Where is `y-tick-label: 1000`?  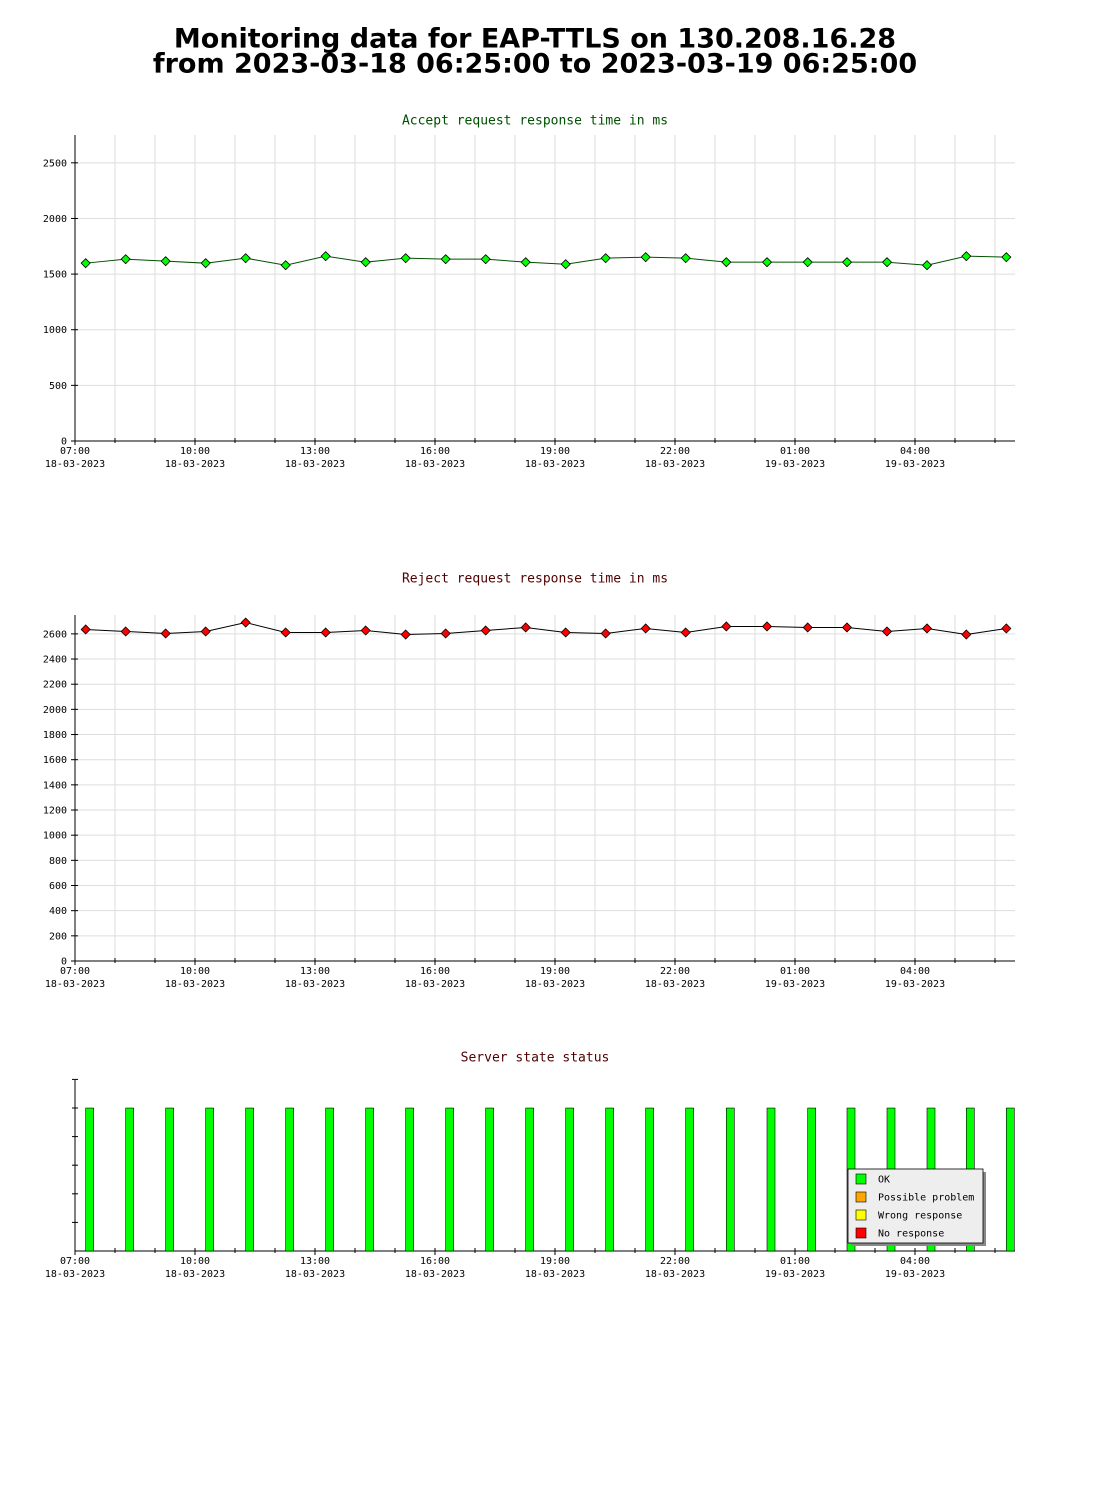
y-tick-label: 1000 is located at coordinates (55, 836).